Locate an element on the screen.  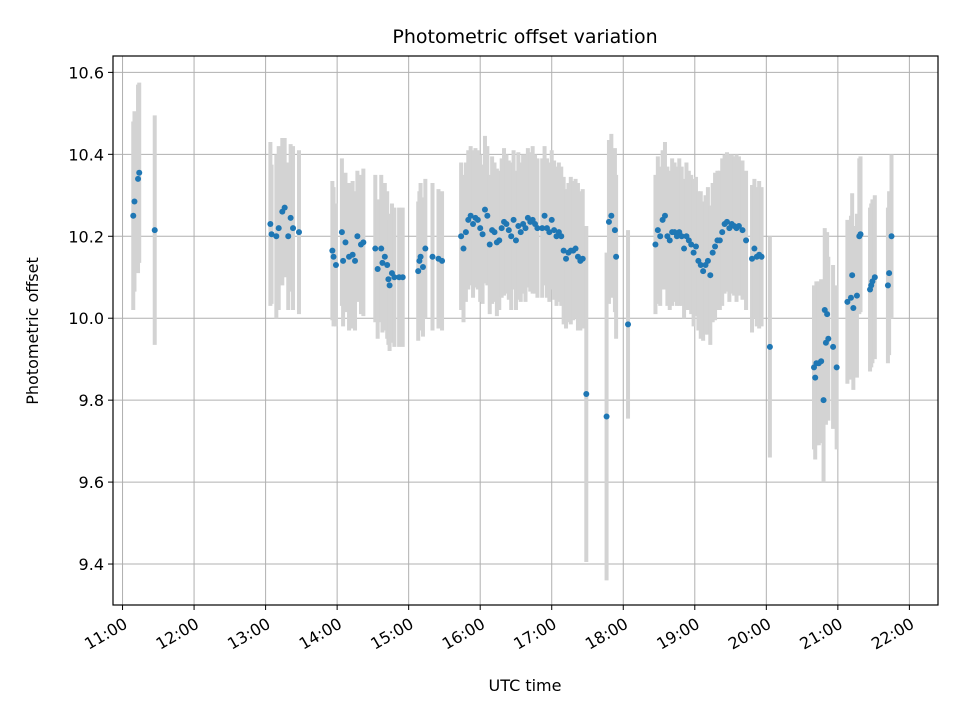
y-tick-label: 9.8 is located at coordinates (91, 400).